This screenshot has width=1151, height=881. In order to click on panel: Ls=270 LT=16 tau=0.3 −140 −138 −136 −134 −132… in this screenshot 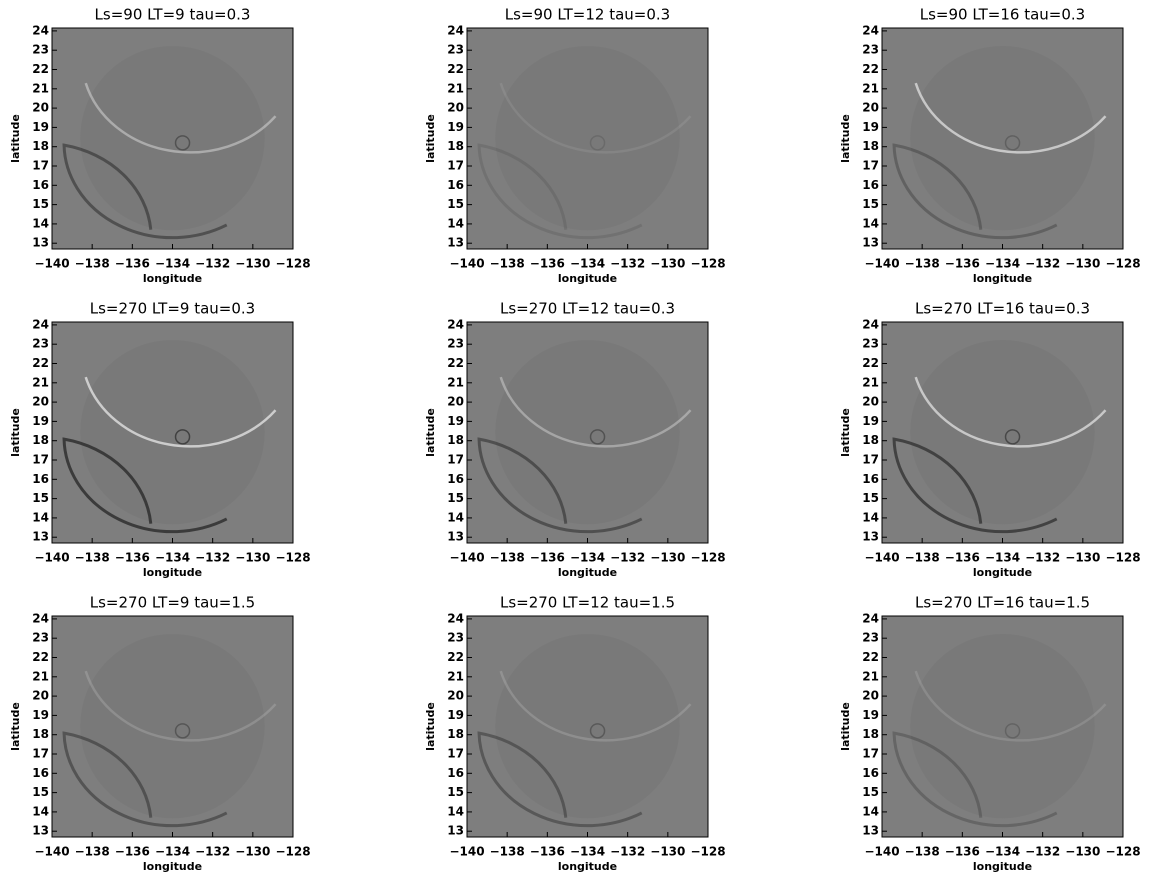, I will do `click(990, 440)`.